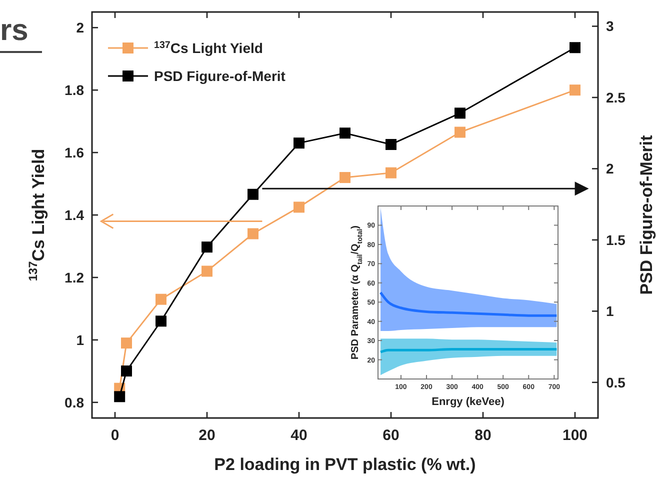  Describe the element at coordinates (575, 435) in the screenshot. I see `x-tick-label: 100` at that location.